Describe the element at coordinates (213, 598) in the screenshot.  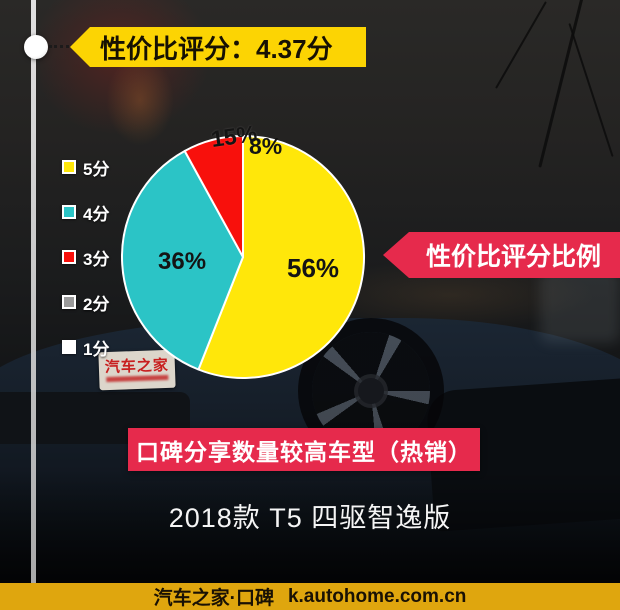
I see `footer-brand: 汽车之家·口碑` at that location.